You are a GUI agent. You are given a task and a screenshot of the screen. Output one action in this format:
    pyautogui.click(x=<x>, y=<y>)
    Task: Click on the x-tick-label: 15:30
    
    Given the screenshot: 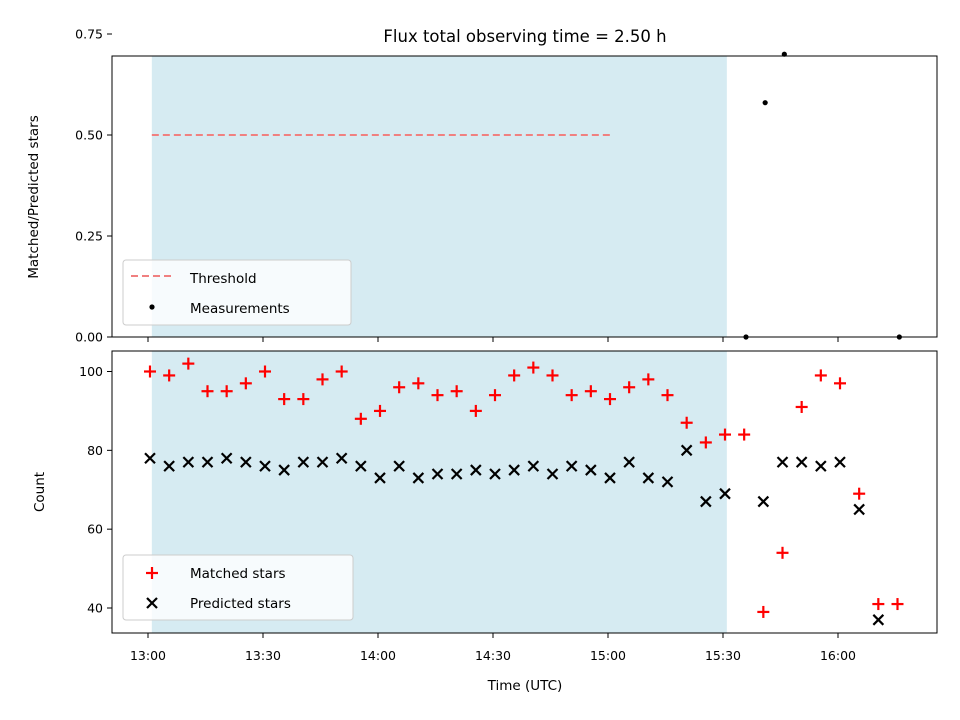 What is the action you would take?
    pyautogui.click(x=723, y=655)
    